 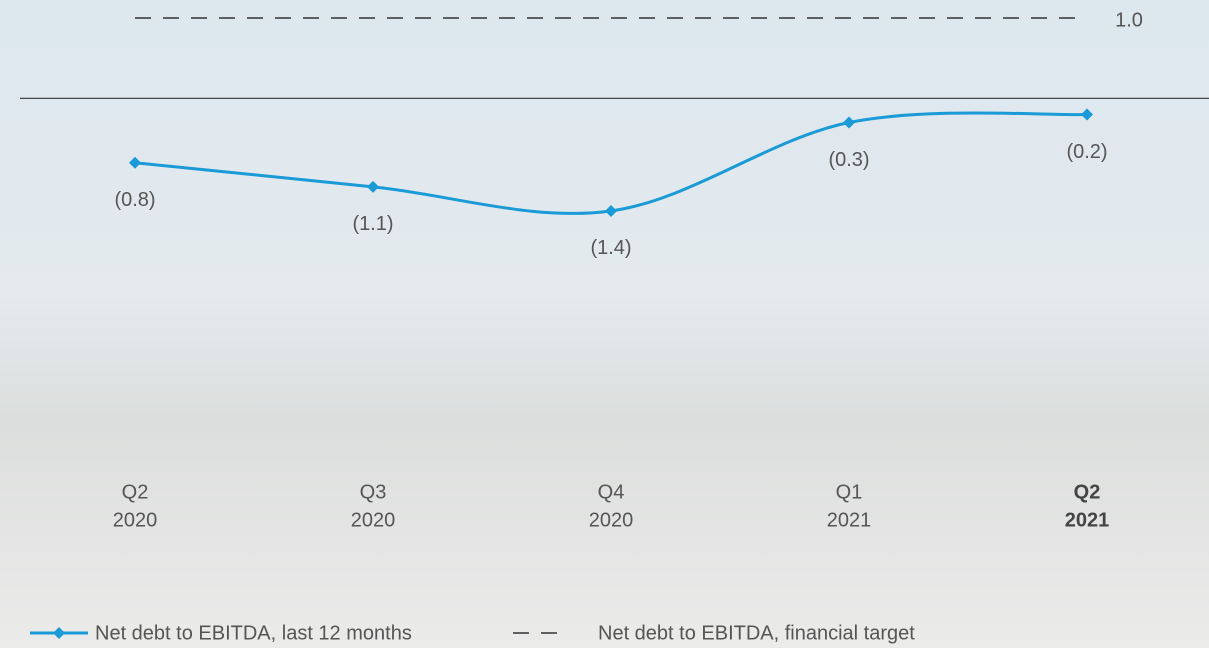 I want to click on value-label: (0.8), so click(x=134, y=200).